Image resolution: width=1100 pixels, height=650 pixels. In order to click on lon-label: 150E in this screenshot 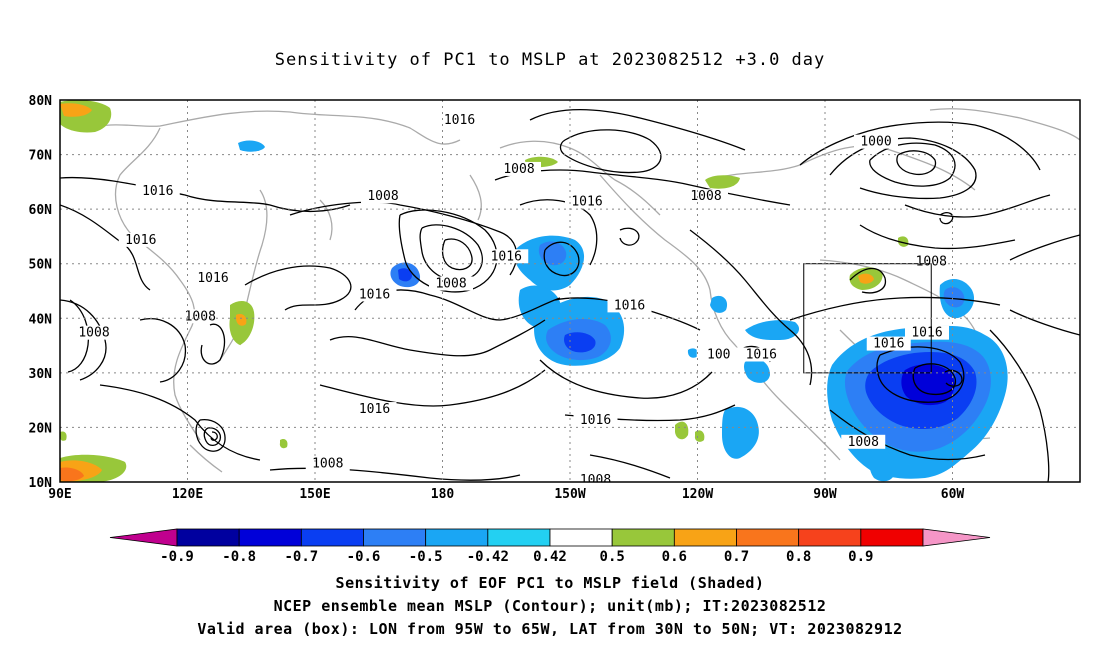, I will do `click(314, 494)`.